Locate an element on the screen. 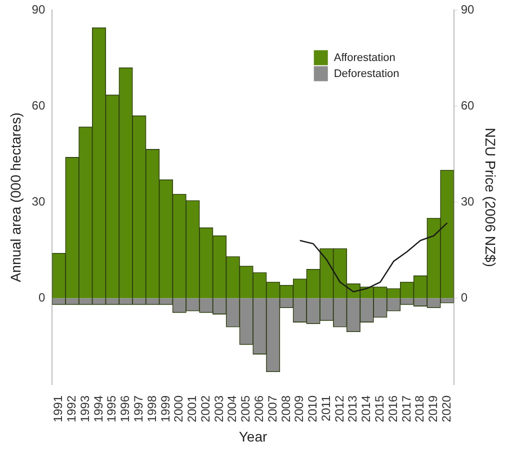 This screenshot has width=506, height=450. x-tick-label: 2010 is located at coordinates (313, 408).